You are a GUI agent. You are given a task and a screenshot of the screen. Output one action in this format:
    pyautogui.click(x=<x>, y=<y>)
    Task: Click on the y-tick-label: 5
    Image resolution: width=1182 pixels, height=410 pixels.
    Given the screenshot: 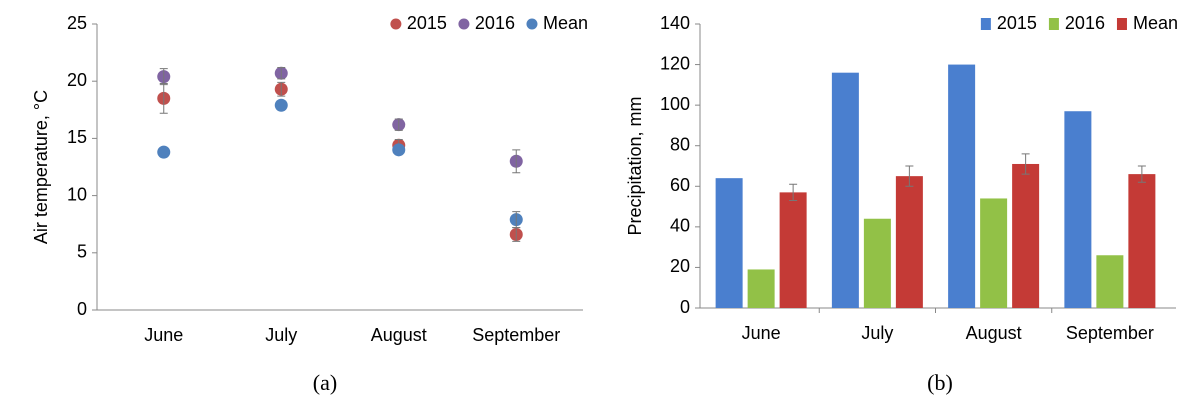 What is the action you would take?
    pyautogui.click(x=82, y=252)
    